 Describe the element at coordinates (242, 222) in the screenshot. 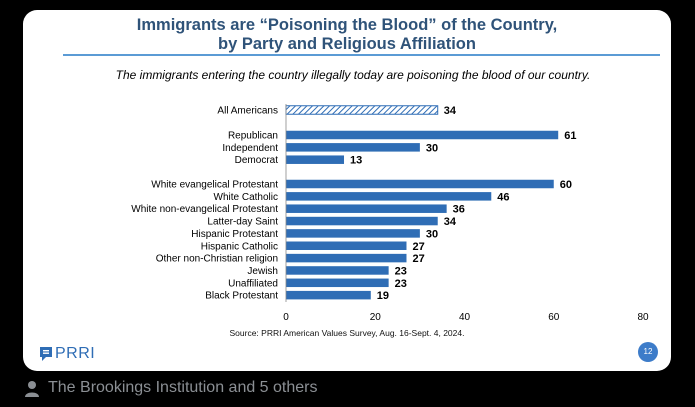

I see `category-label-latter-day-saint: Latter-day Saint` at that location.